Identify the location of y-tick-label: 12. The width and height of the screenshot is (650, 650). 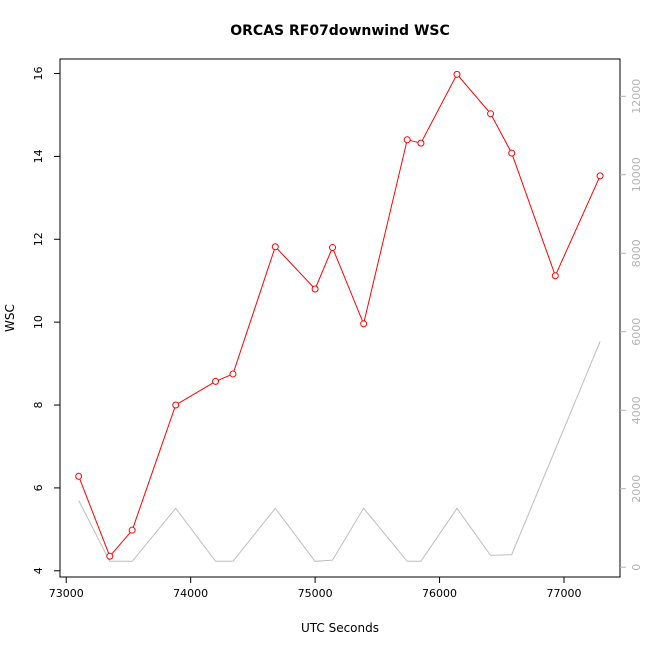
(38, 239).